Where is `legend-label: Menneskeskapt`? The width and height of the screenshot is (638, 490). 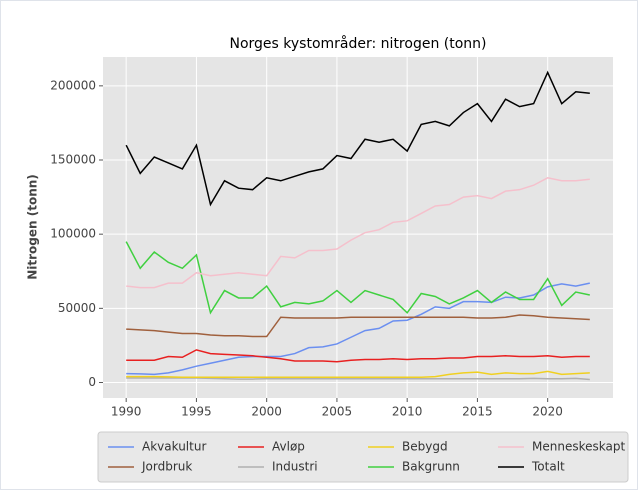
legend-label: Menneskeskapt is located at coordinates (578, 447).